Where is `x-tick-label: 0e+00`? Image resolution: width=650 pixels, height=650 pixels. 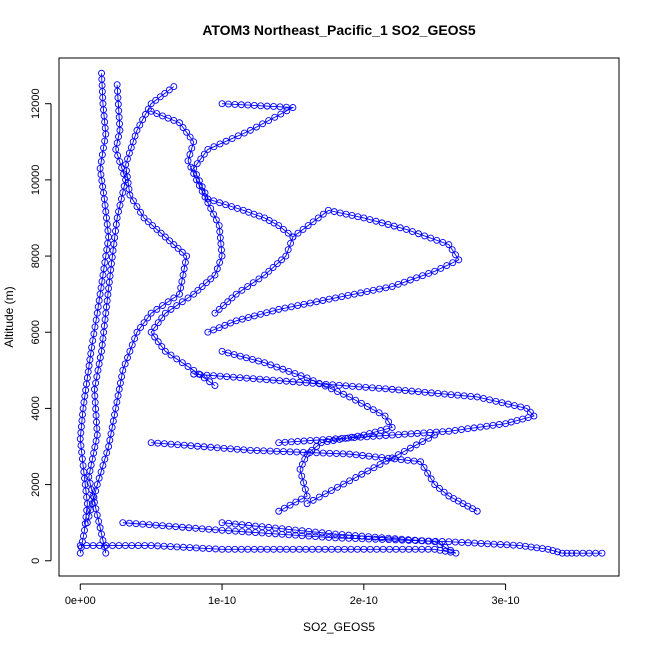
x-tick-label: 0e+00 is located at coordinates (80, 601).